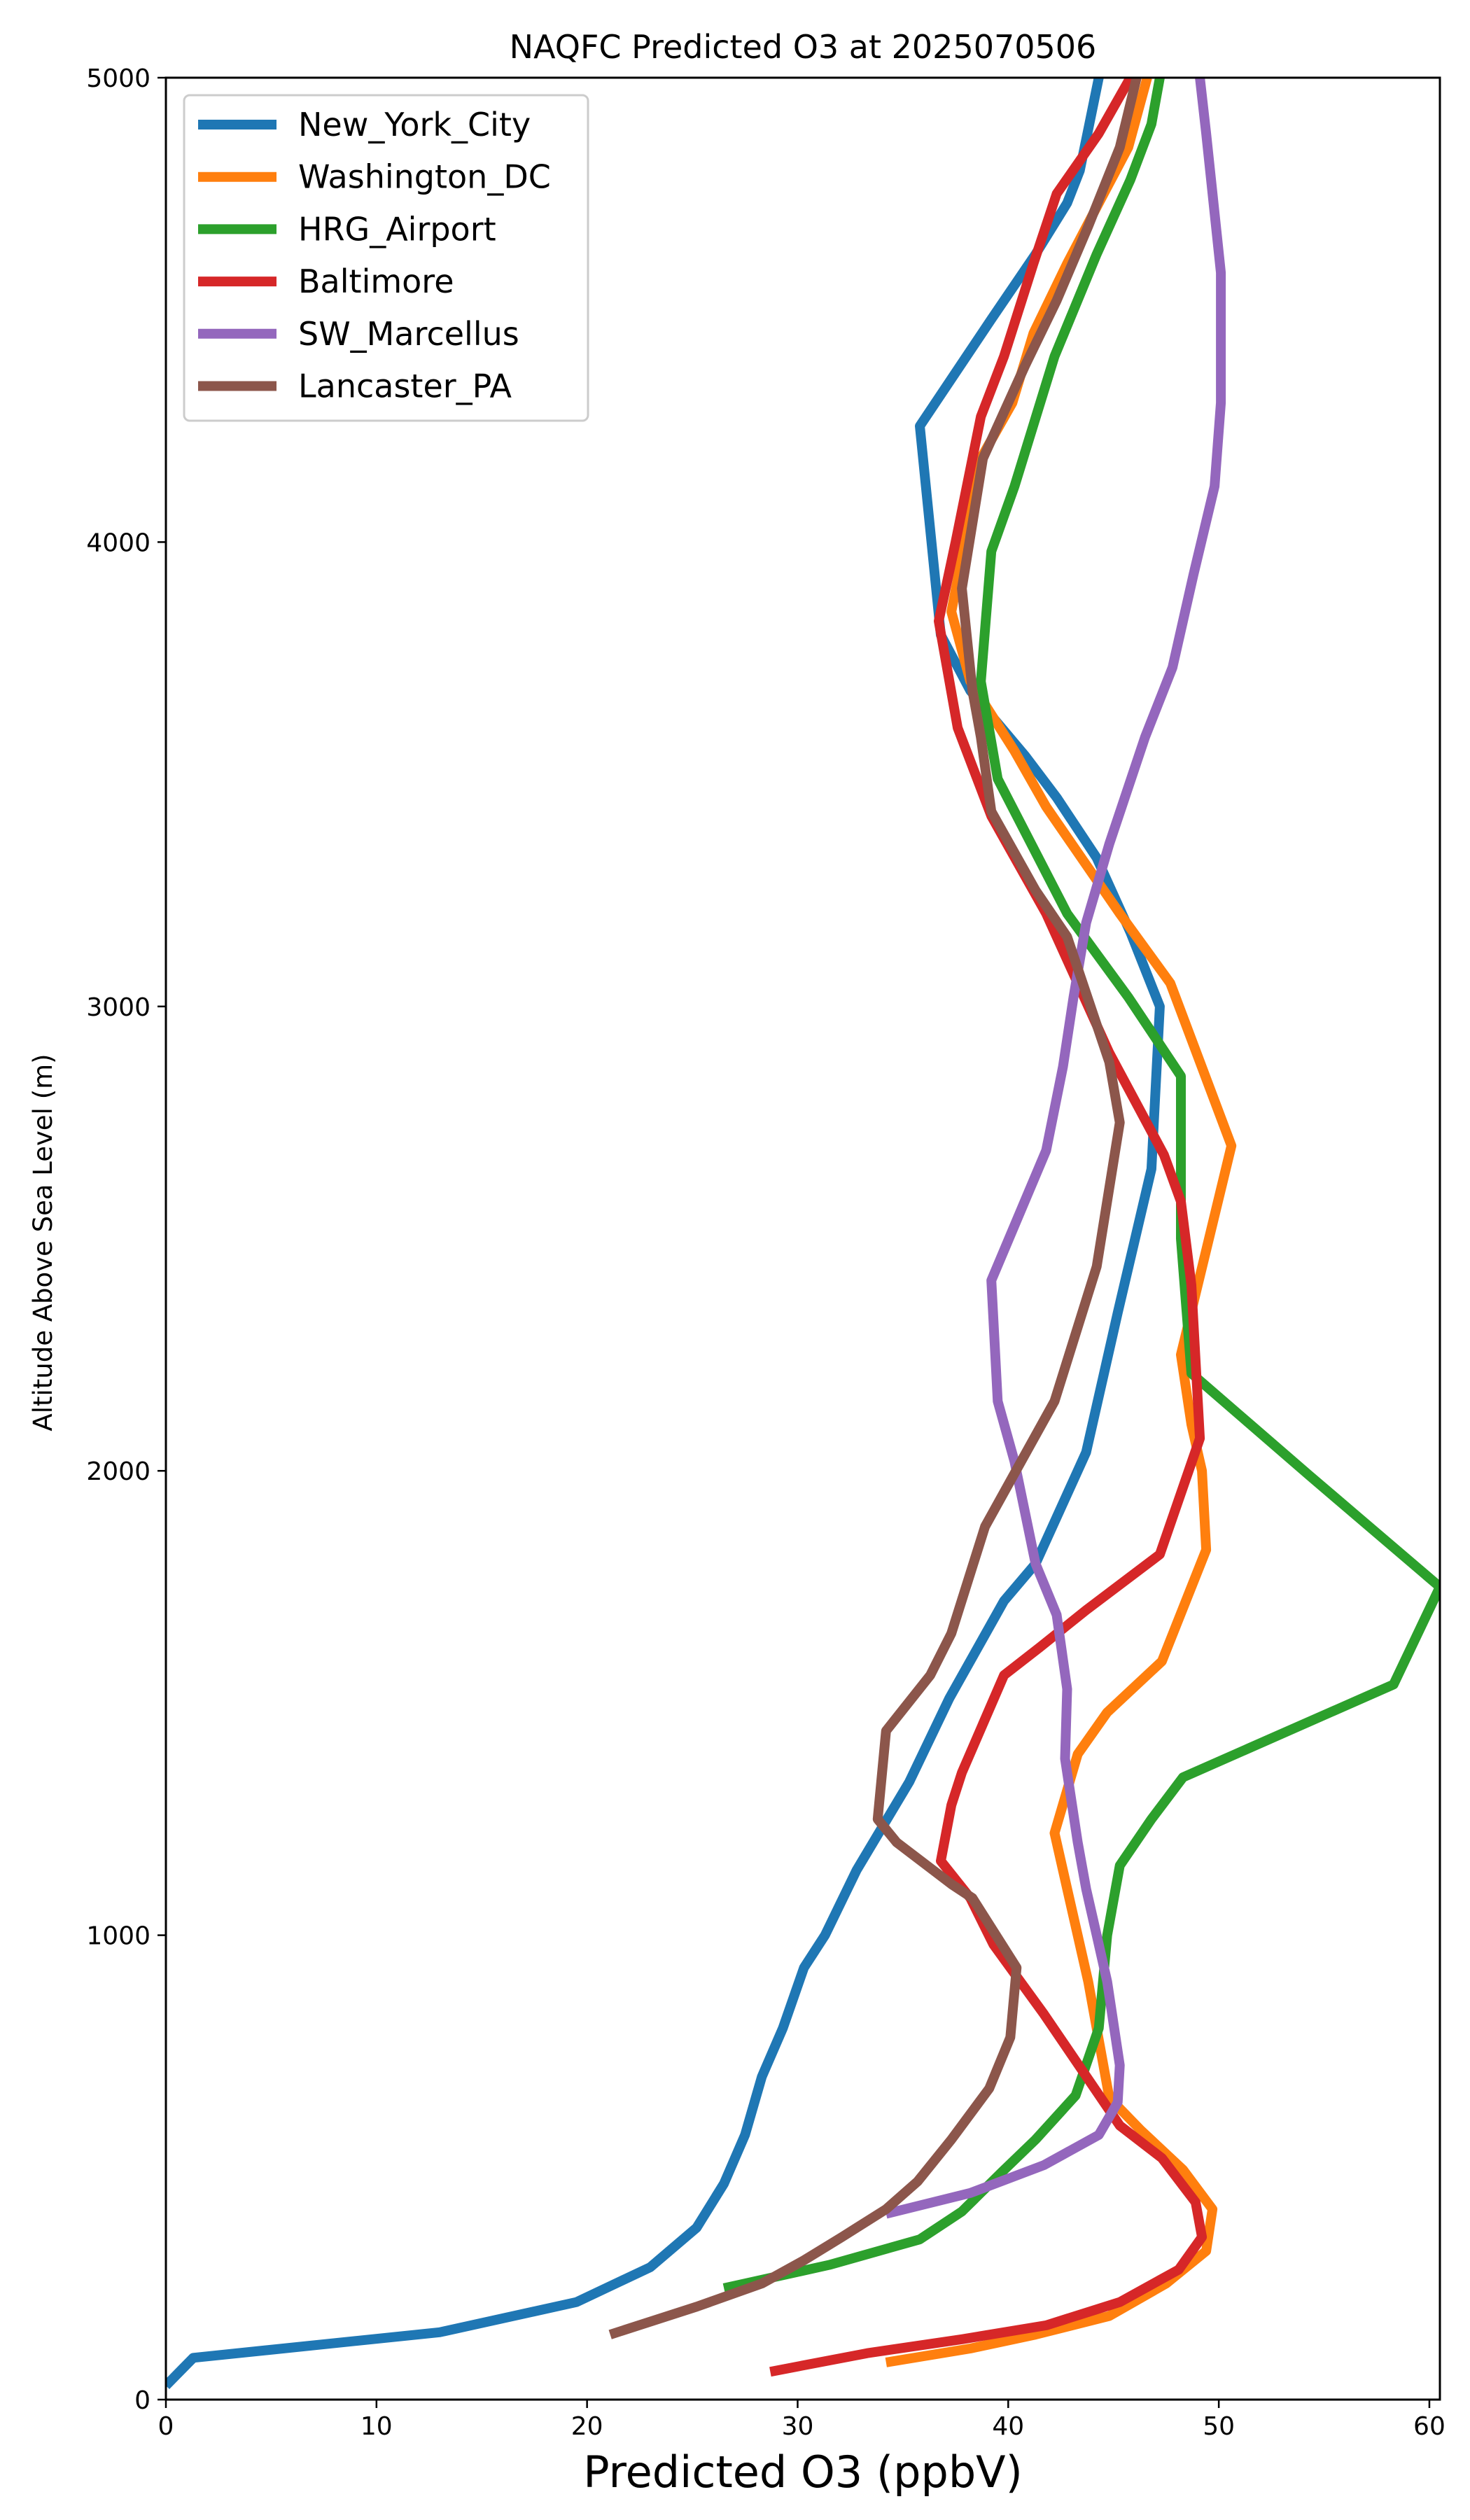 Image resolution: width=1470 pixels, height=2520 pixels. I want to click on y-tick-label: 5000, so click(118, 78).